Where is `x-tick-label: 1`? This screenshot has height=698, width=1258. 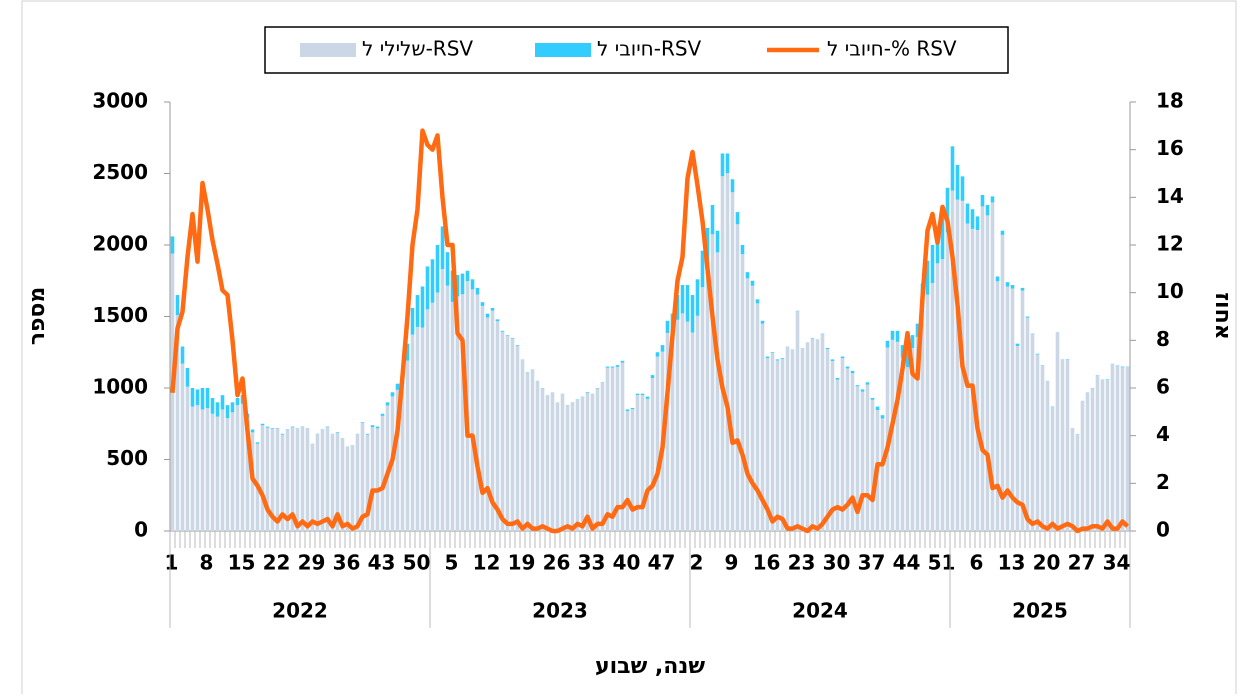
x-tick-label: 1 is located at coordinates (172, 563).